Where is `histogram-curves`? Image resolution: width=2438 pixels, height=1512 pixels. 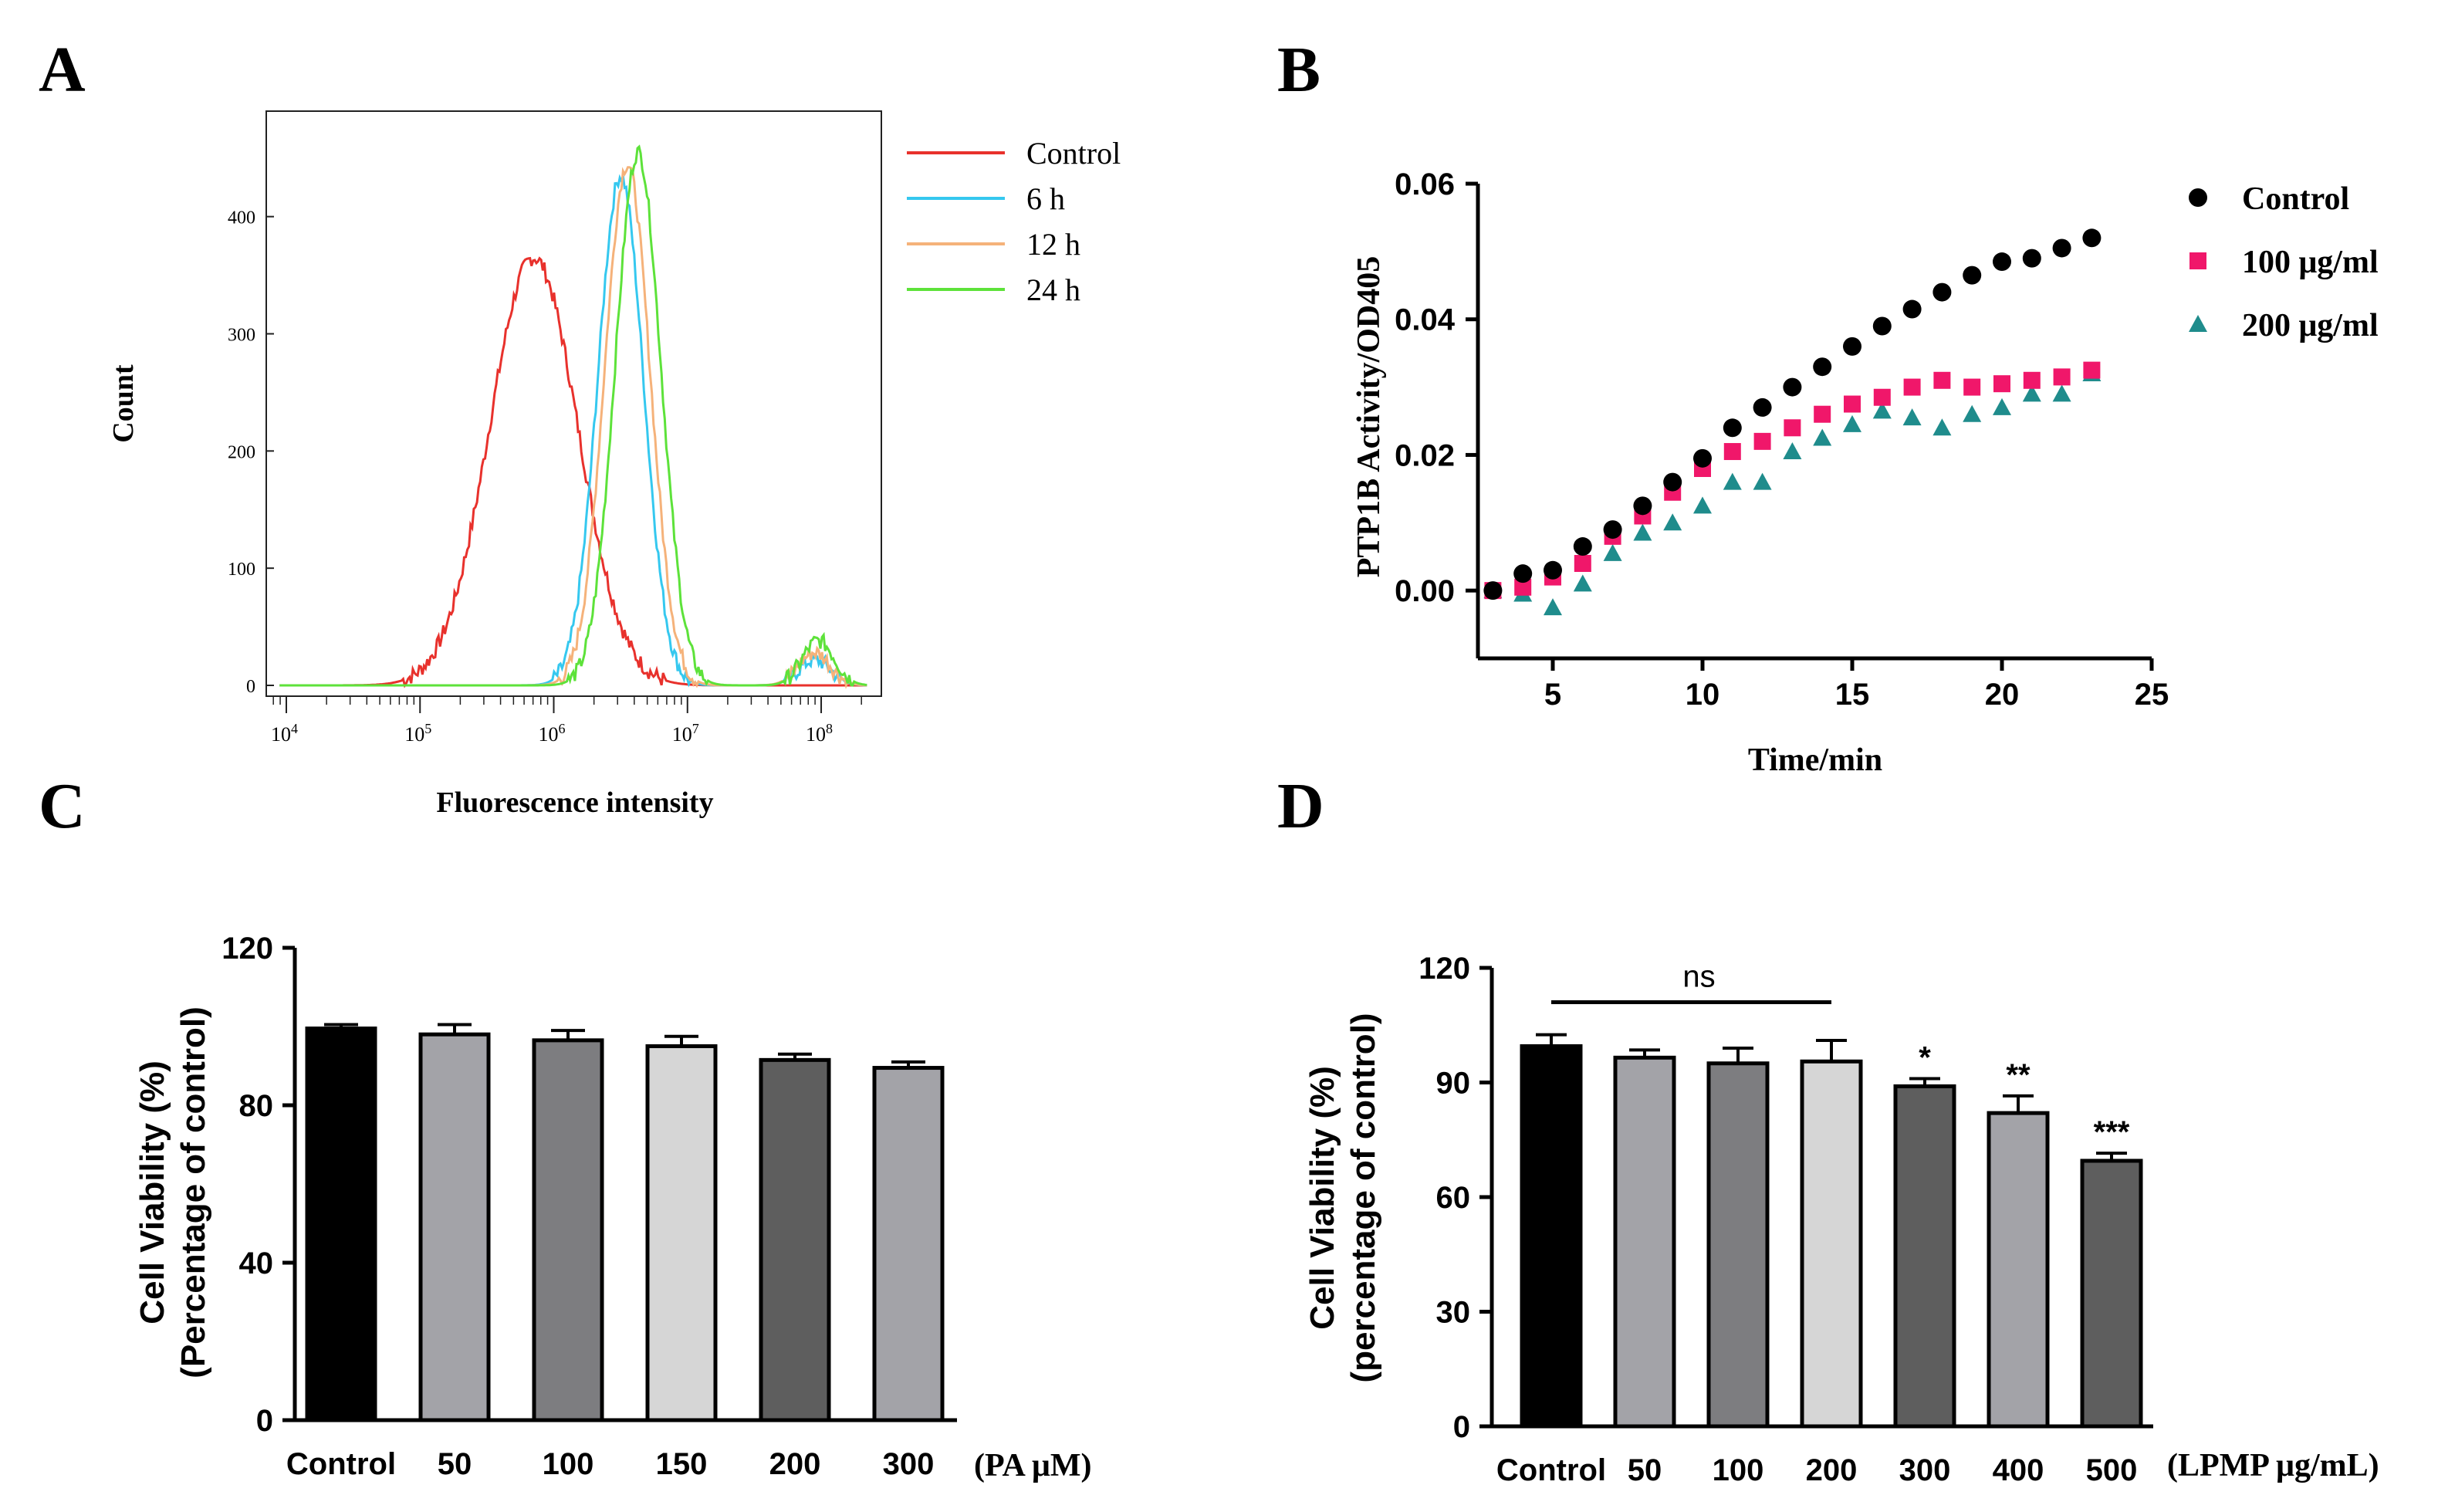 histogram-curves is located at coordinates (573, 416).